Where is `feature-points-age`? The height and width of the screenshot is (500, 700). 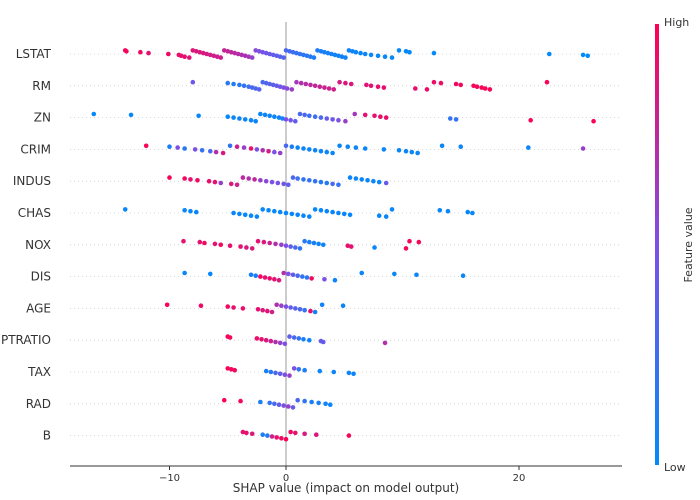 feature-points-age is located at coordinates (255, 308).